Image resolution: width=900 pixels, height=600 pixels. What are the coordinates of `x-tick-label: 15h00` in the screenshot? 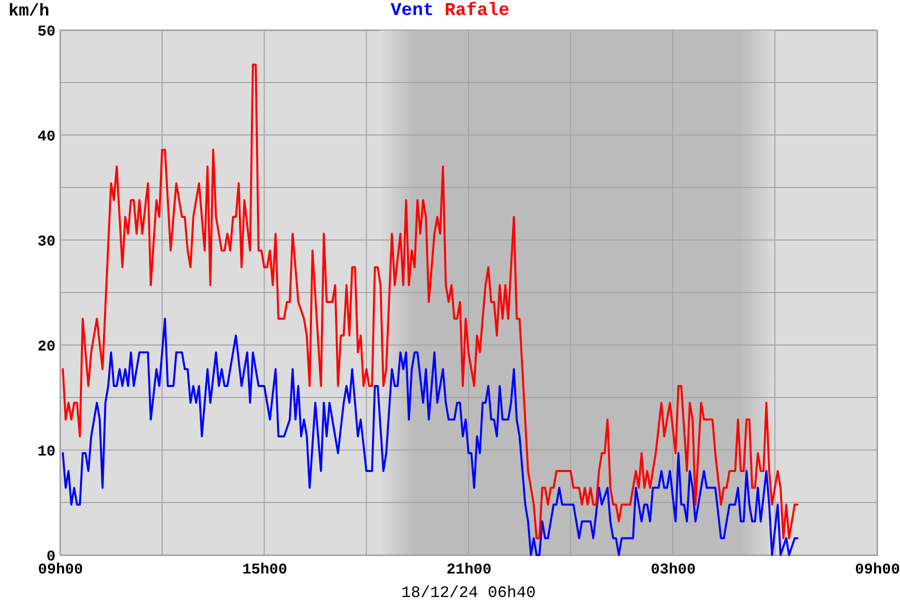 It's located at (265, 570).